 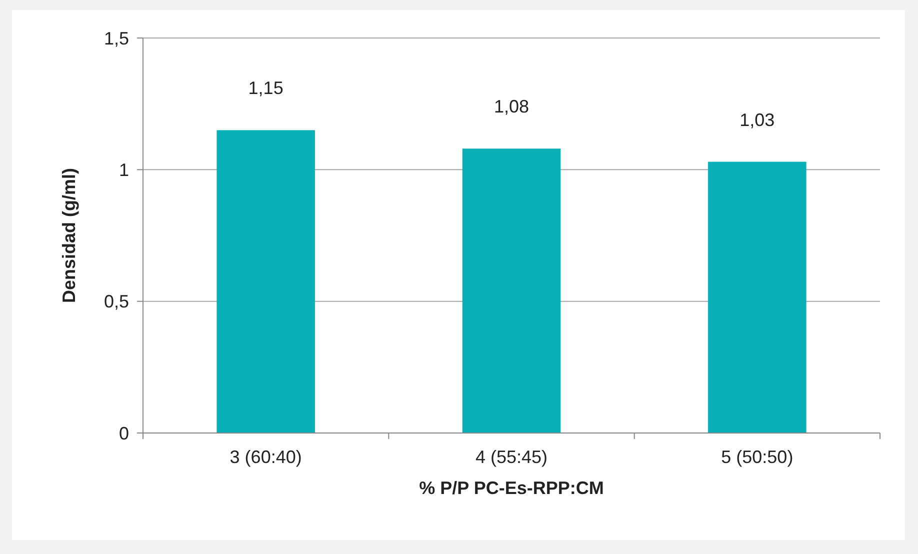 I want to click on x-tick-label: 5 (50:50), so click(x=757, y=457).